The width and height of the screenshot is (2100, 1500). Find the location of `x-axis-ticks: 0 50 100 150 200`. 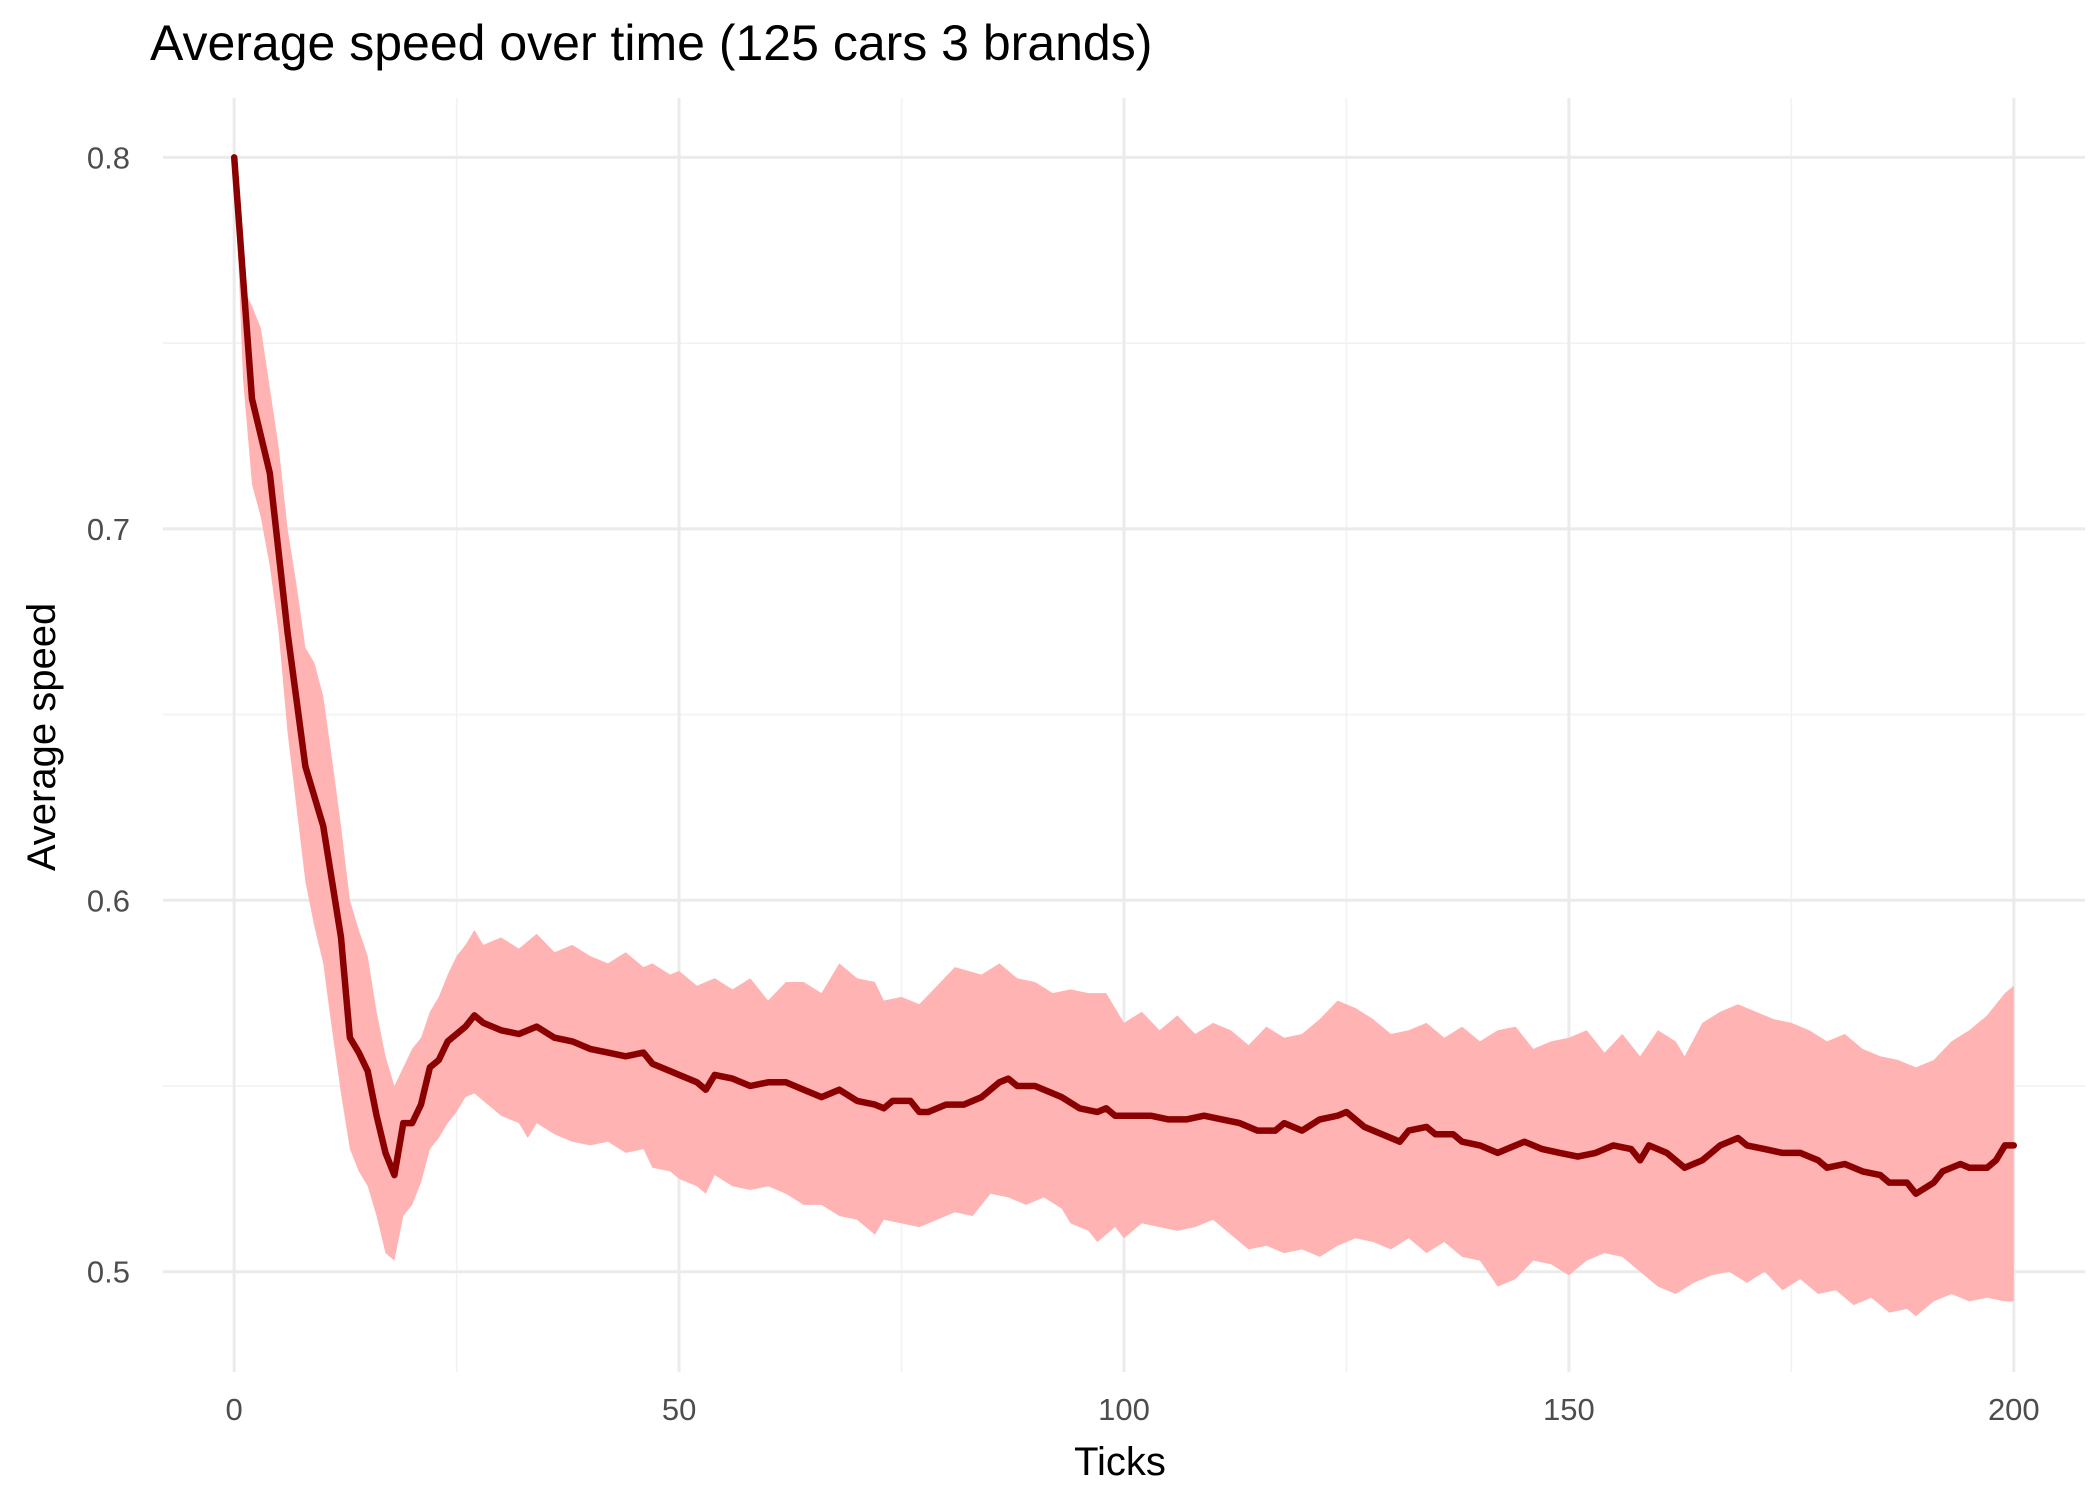

x-axis-ticks: 0 50 100 150 200 is located at coordinates (1133, 1409).